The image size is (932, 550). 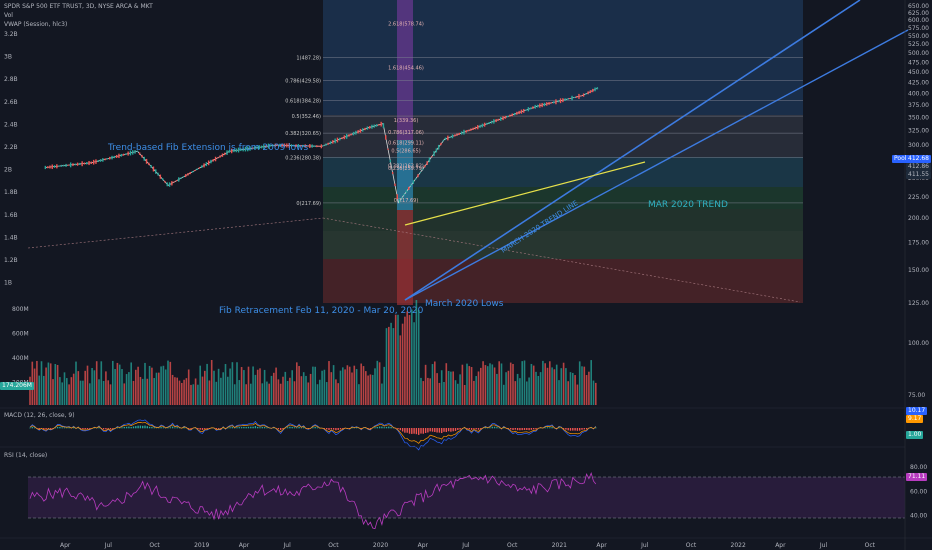 What do you see at coordinates (175, 233) in the screenshot?
I see `vwap-upper-line` at bounding box center [175, 233].